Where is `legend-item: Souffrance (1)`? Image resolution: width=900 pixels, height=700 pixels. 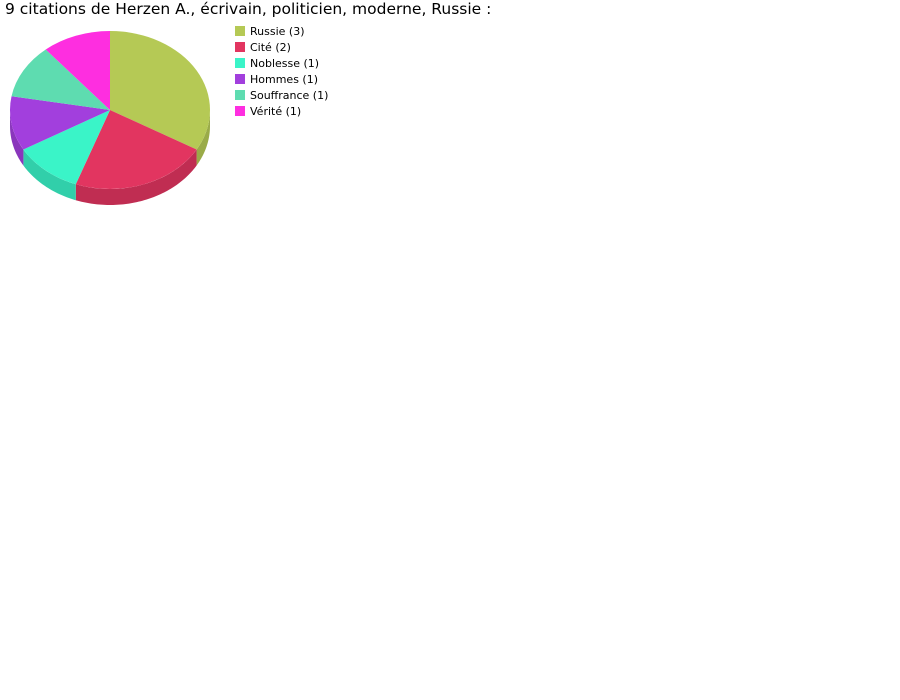
legend-item: Souffrance (1) is located at coordinates (281, 95).